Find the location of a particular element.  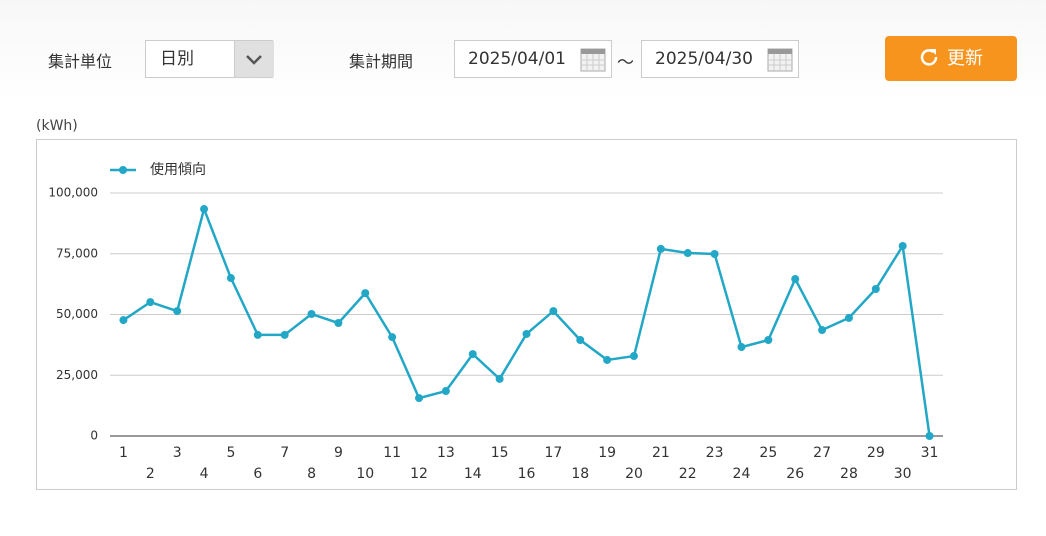

update-button: 更新 is located at coordinates (951, 58).